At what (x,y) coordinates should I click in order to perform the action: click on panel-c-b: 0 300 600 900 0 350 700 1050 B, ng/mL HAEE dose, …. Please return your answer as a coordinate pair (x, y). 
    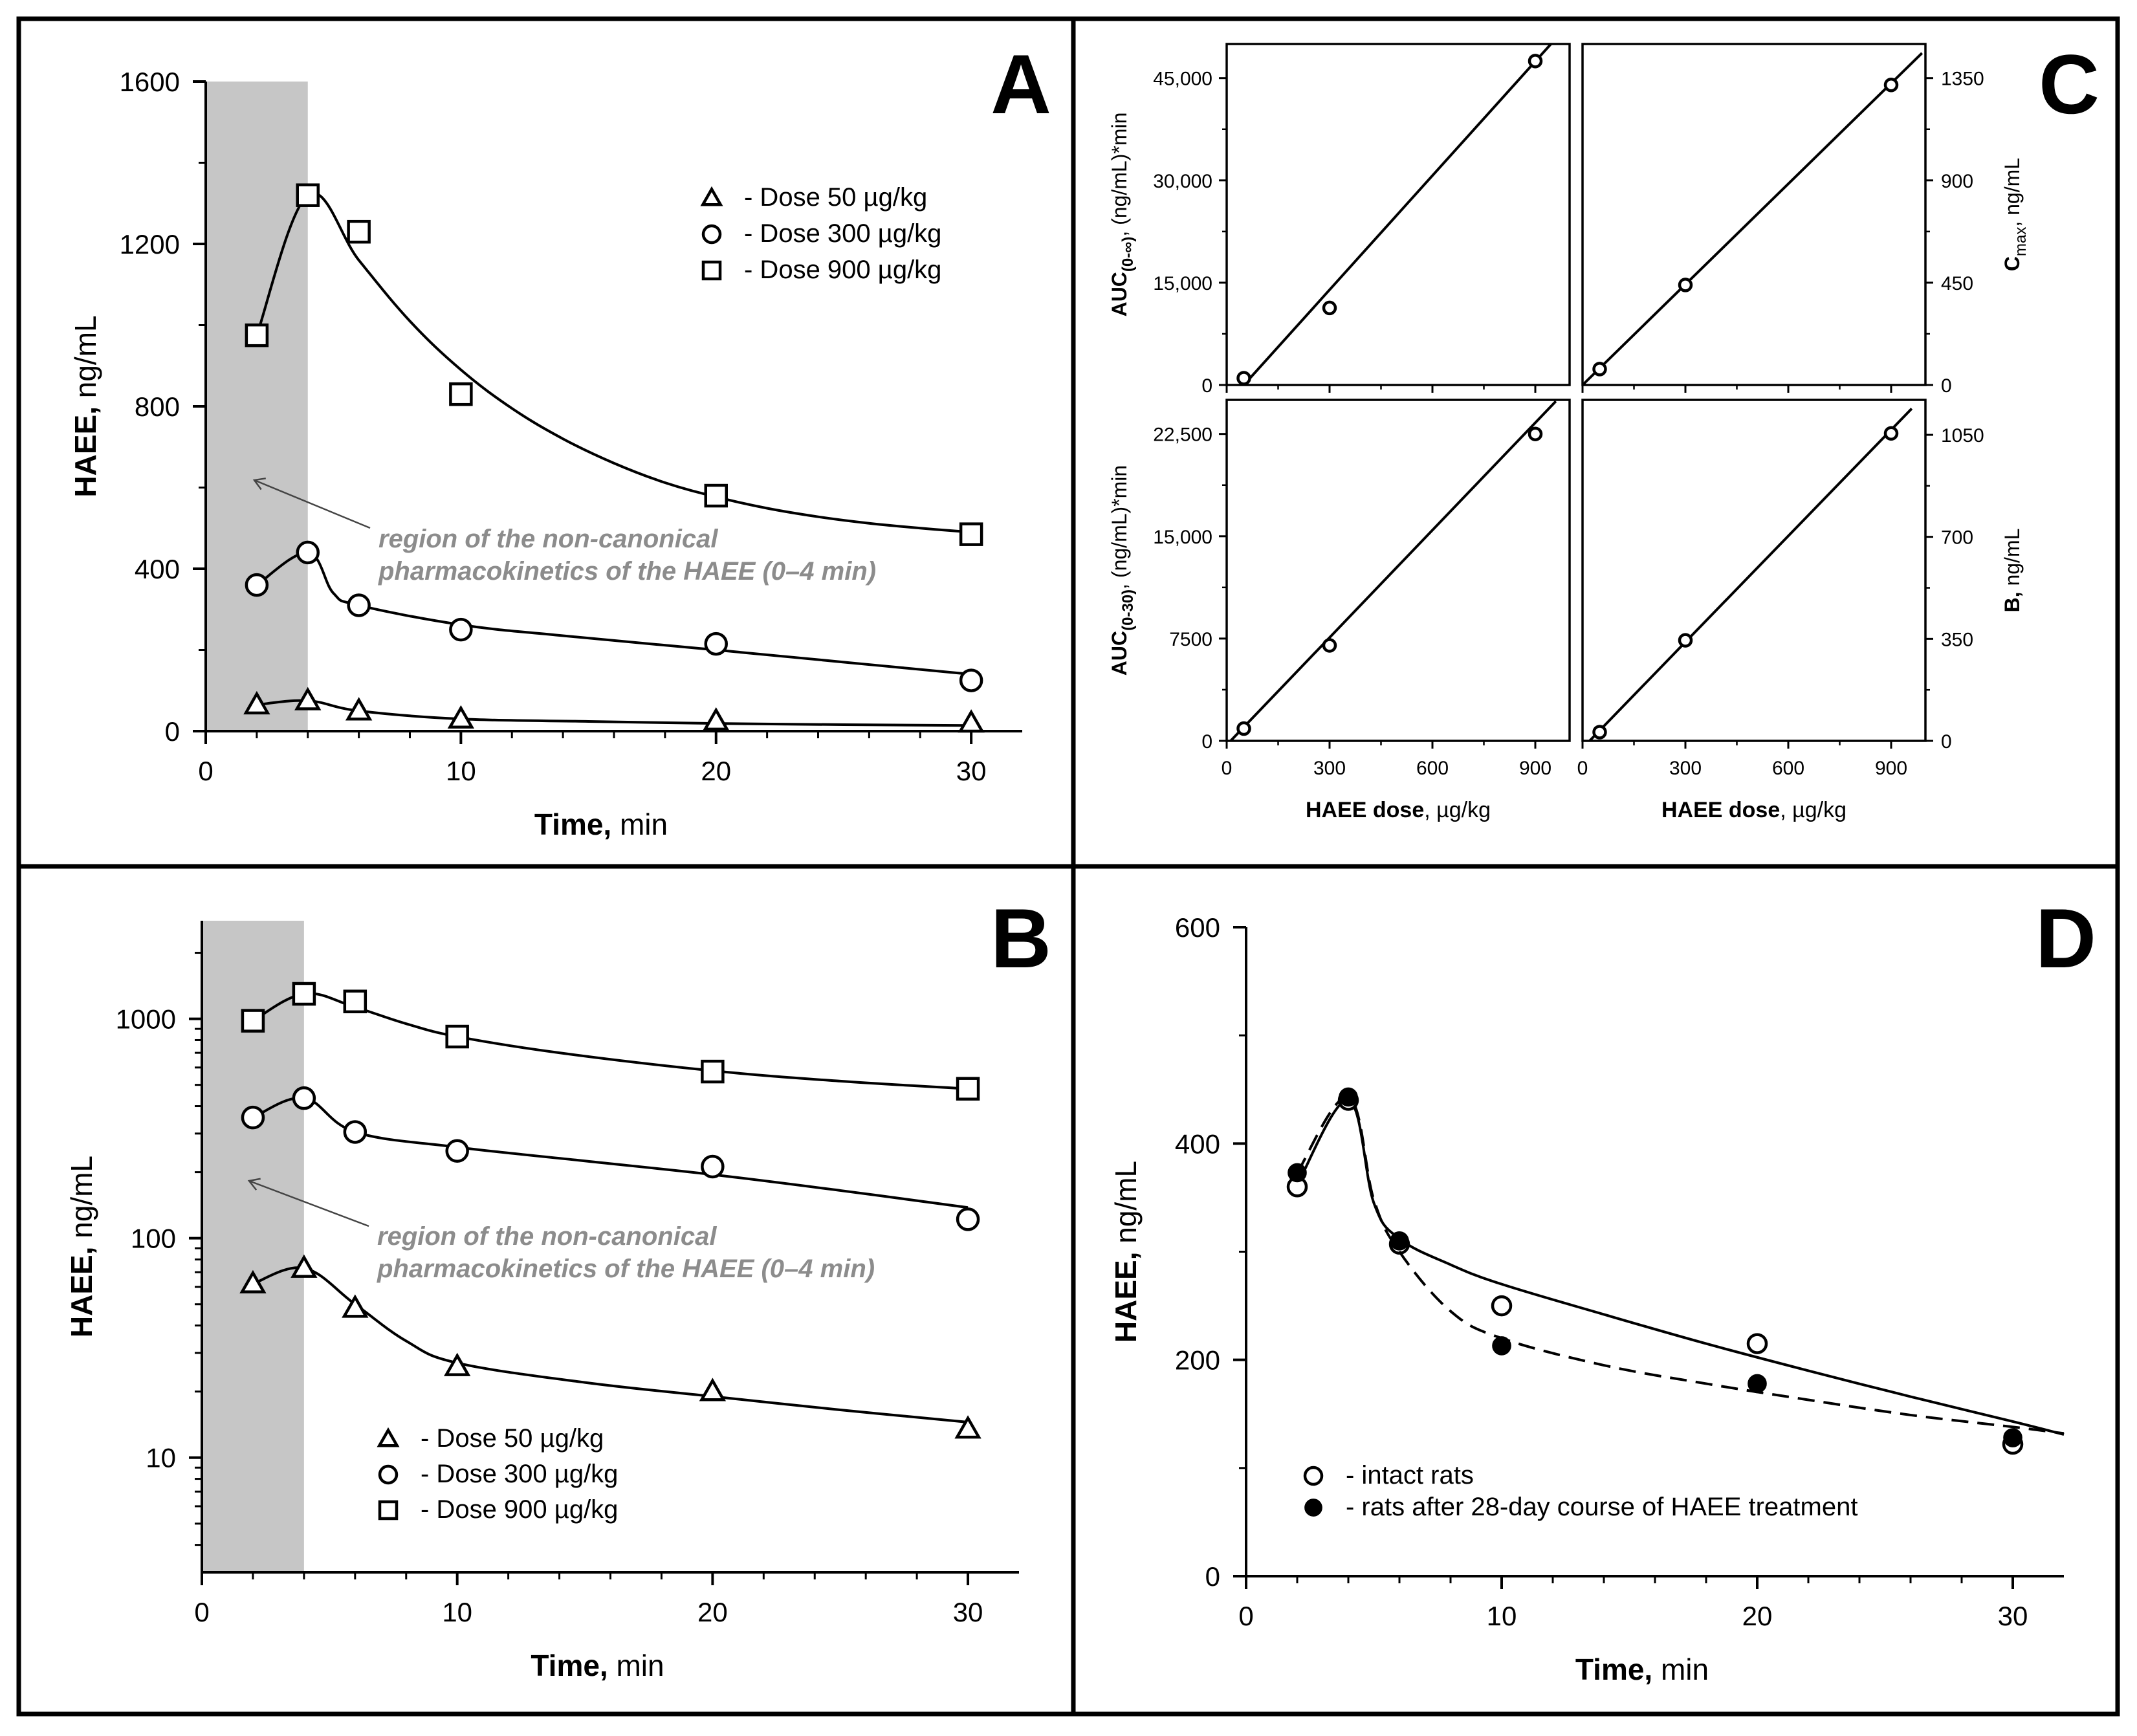
    Looking at the image, I should click on (1800, 610).